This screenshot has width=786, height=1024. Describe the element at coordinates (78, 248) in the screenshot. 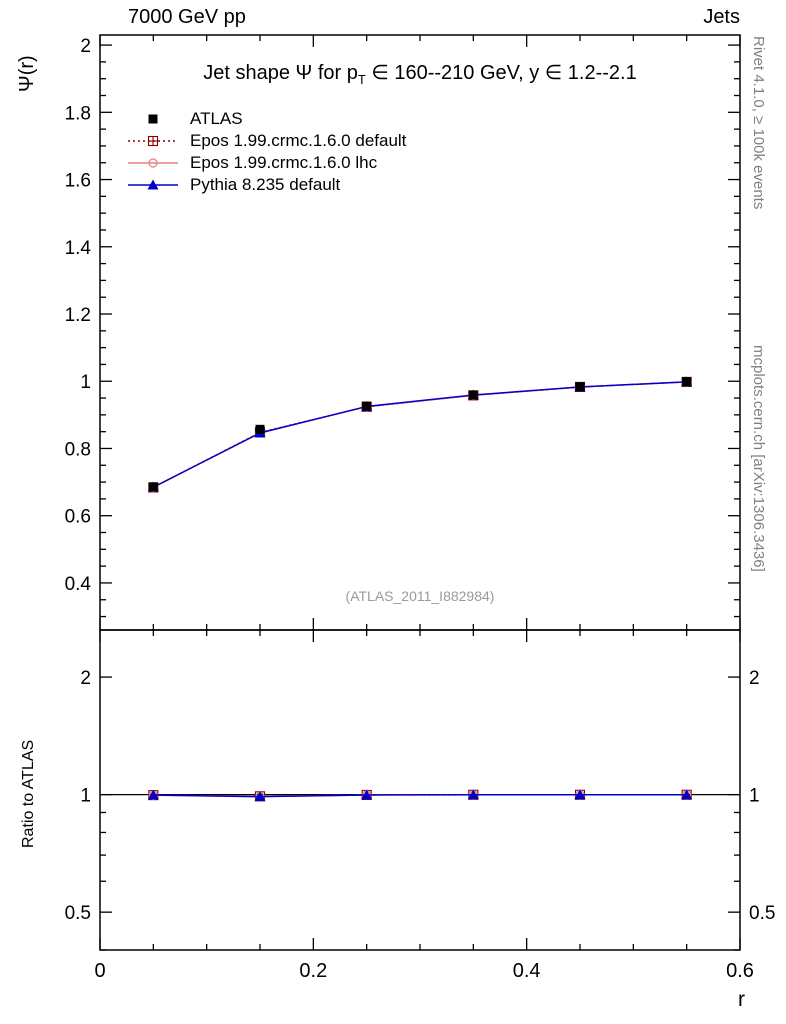

I see `svg-text: 1.4` at that location.